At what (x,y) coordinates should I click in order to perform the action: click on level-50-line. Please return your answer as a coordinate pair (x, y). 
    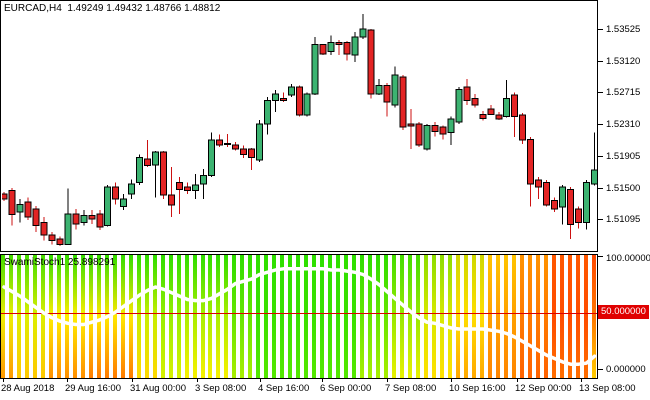
    Looking at the image, I should click on (299, 313).